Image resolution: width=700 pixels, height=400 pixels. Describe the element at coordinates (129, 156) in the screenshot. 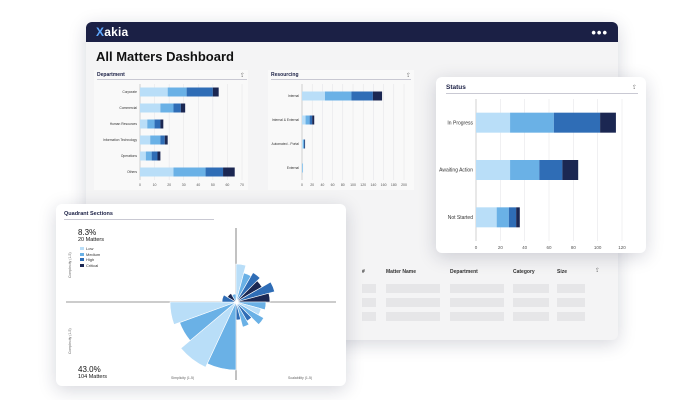

I see `category-label: Operations` at that location.